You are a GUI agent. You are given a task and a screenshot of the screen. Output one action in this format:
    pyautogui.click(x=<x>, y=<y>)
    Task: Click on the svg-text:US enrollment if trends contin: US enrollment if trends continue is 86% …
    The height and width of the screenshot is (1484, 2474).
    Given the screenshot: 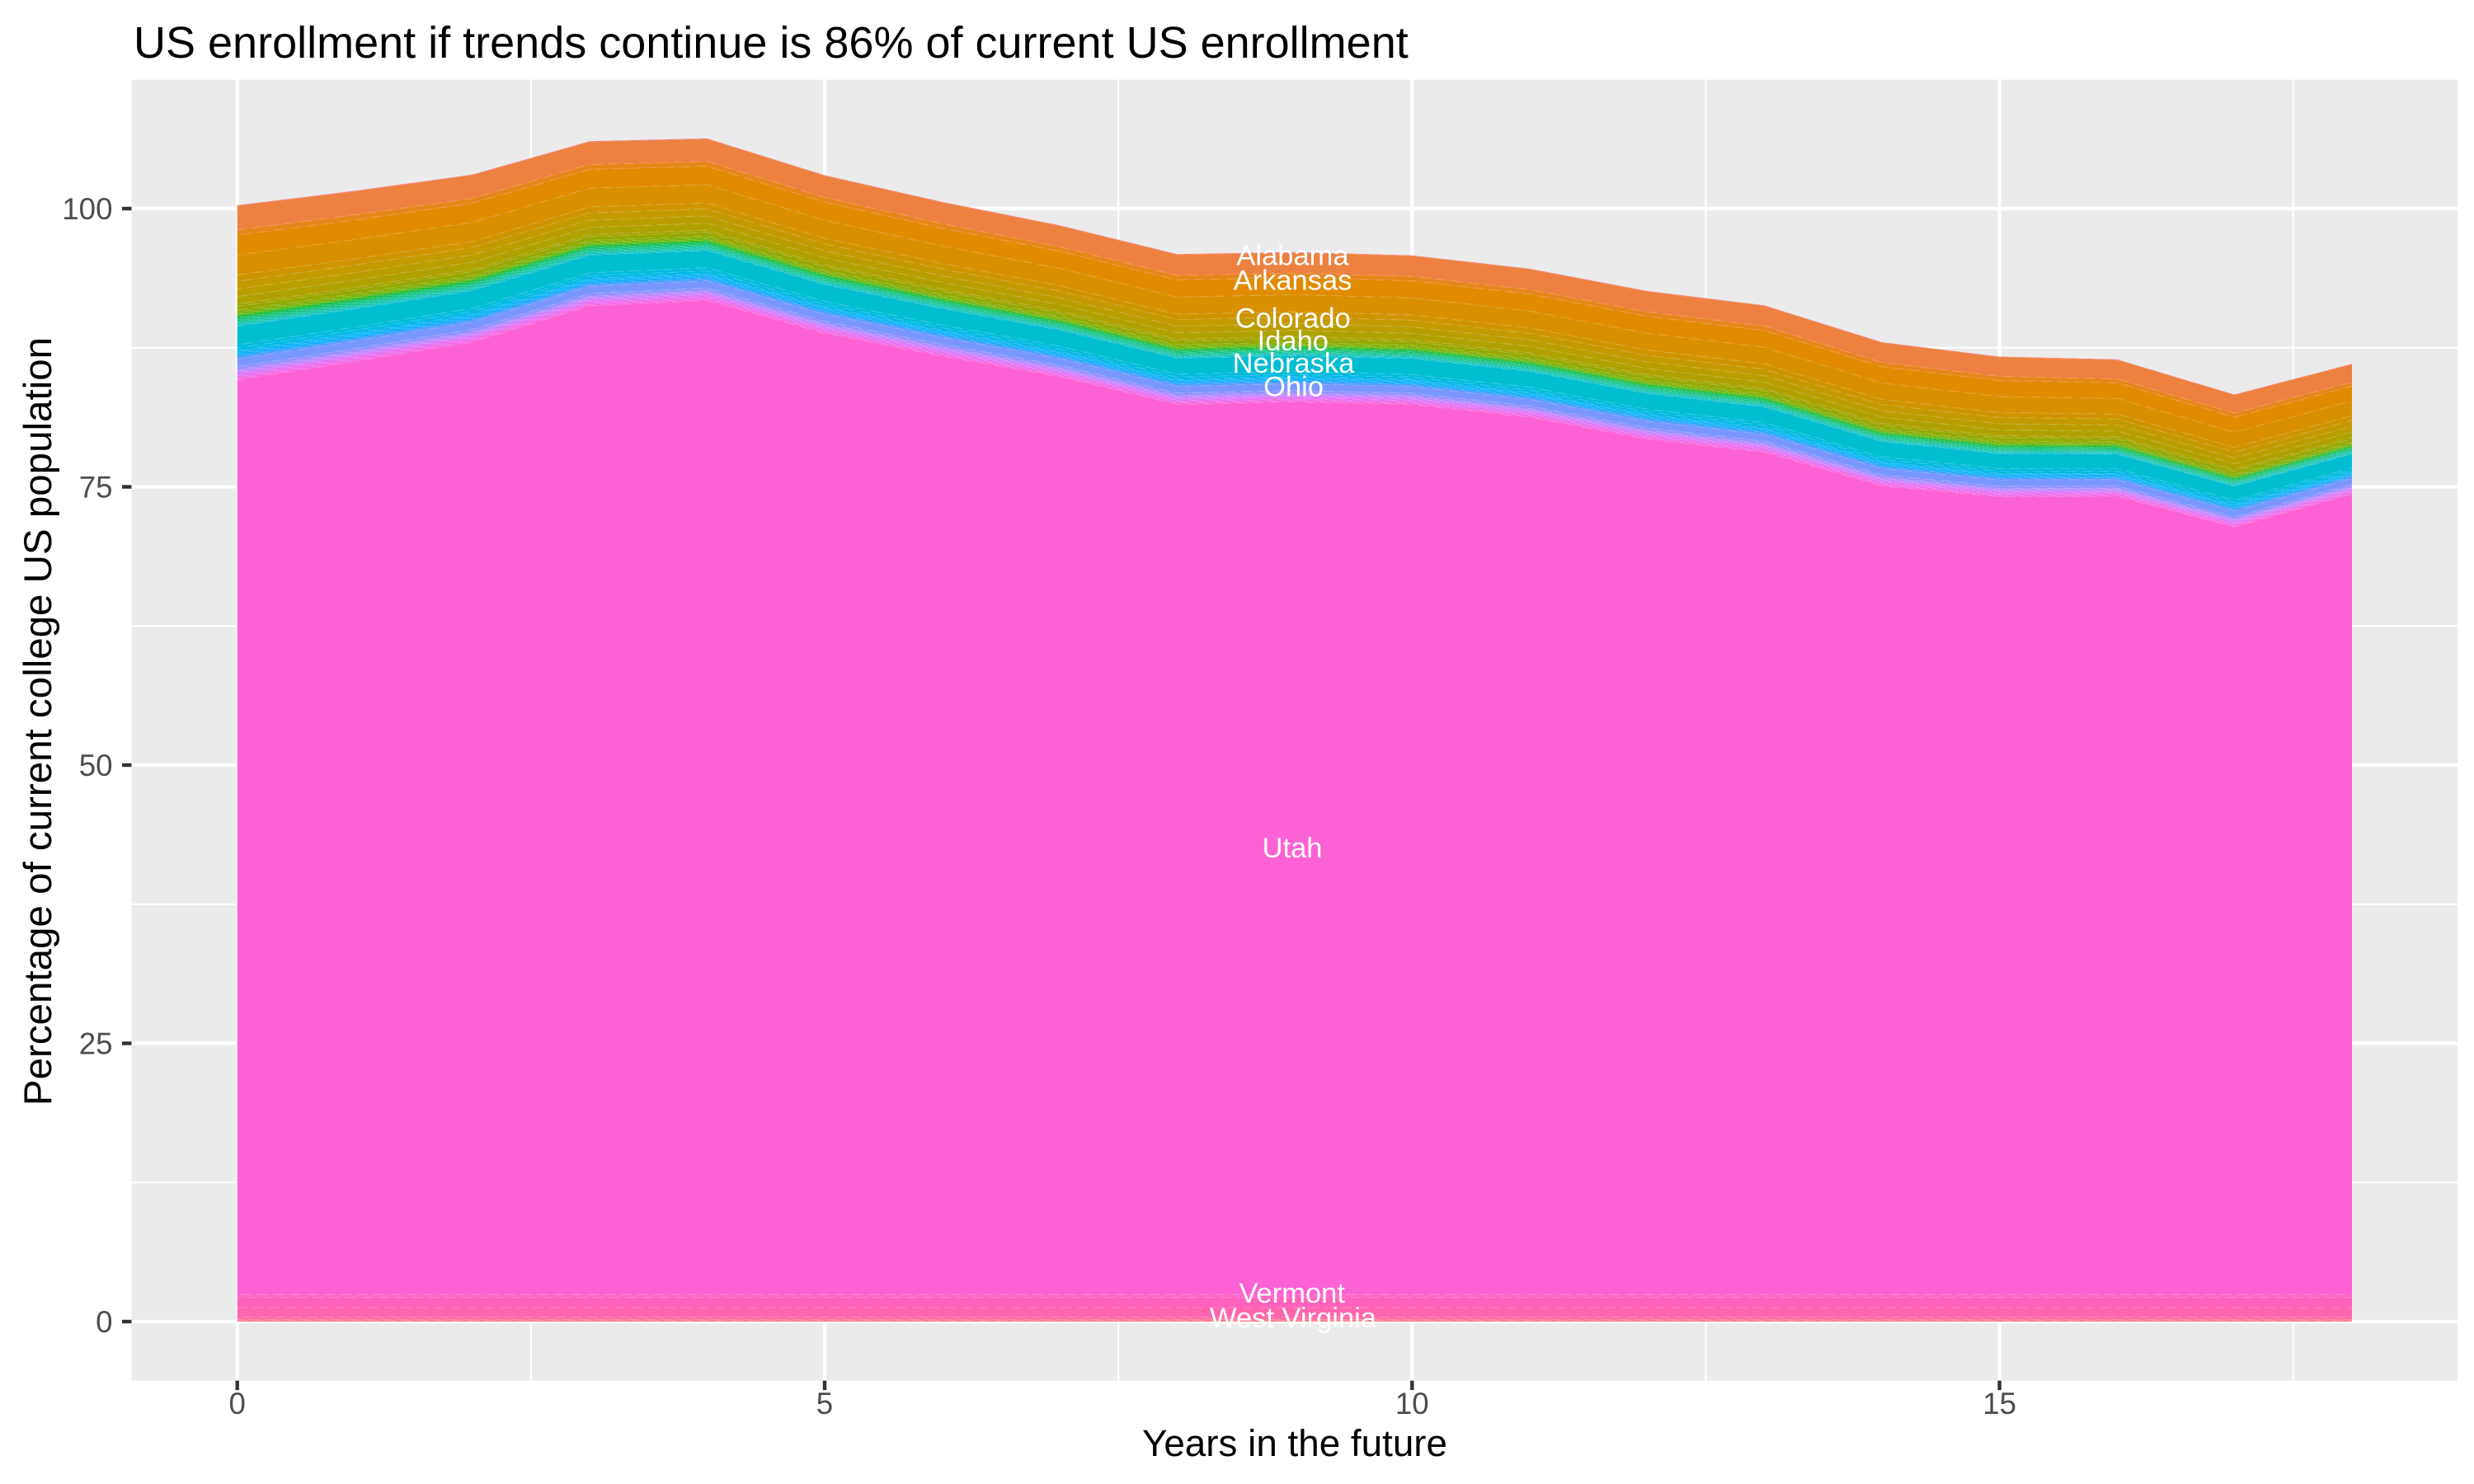 What is the action you would take?
    pyautogui.click(x=771, y=43)
    